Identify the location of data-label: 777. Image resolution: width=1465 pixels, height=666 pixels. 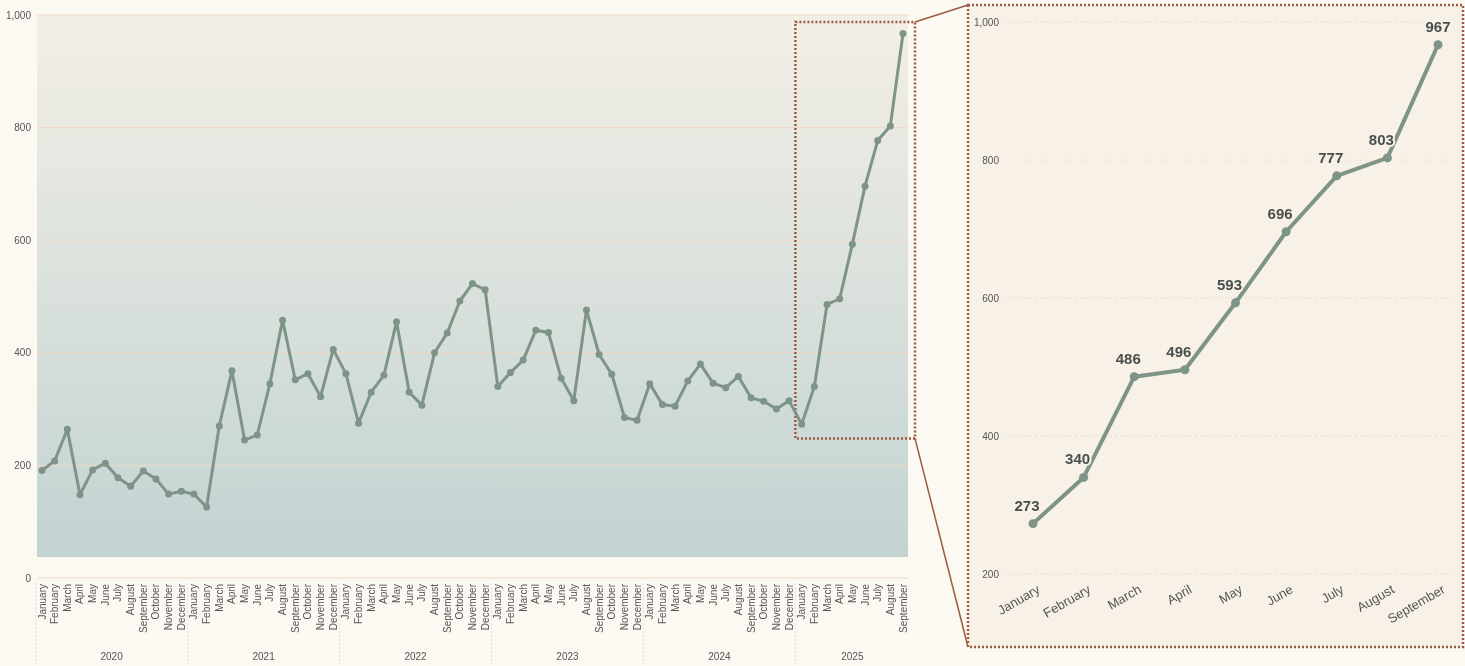
(1331, 157).